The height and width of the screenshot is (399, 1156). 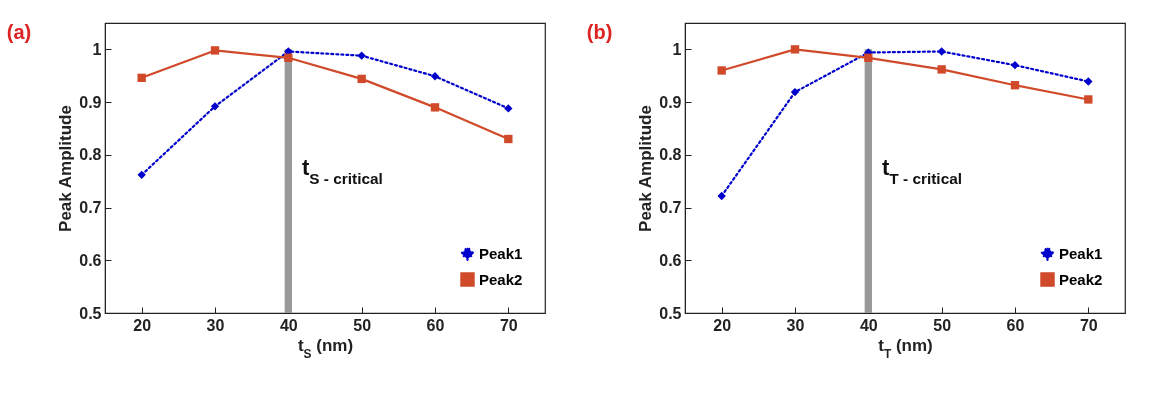 I want to click on chart-title: (a), so click(x=19, y=32).